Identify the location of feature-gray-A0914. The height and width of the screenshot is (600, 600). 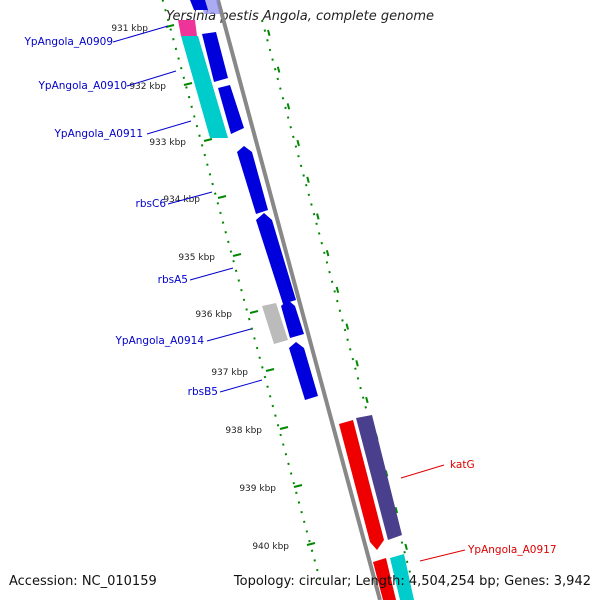
(275, 323).